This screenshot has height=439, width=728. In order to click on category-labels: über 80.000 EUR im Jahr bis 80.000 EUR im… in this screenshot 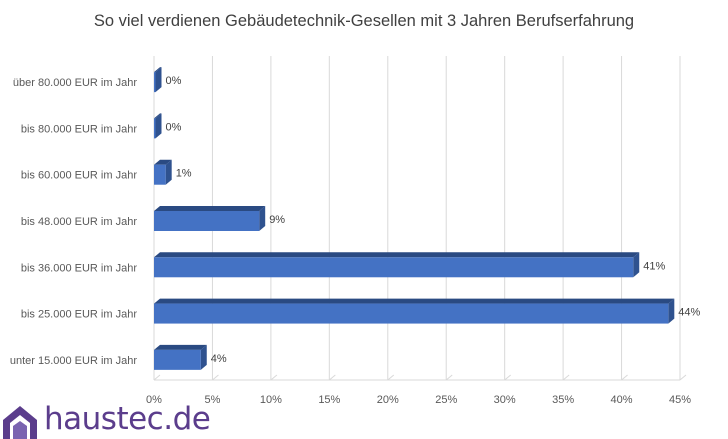, I will do `click(74, 222)`.